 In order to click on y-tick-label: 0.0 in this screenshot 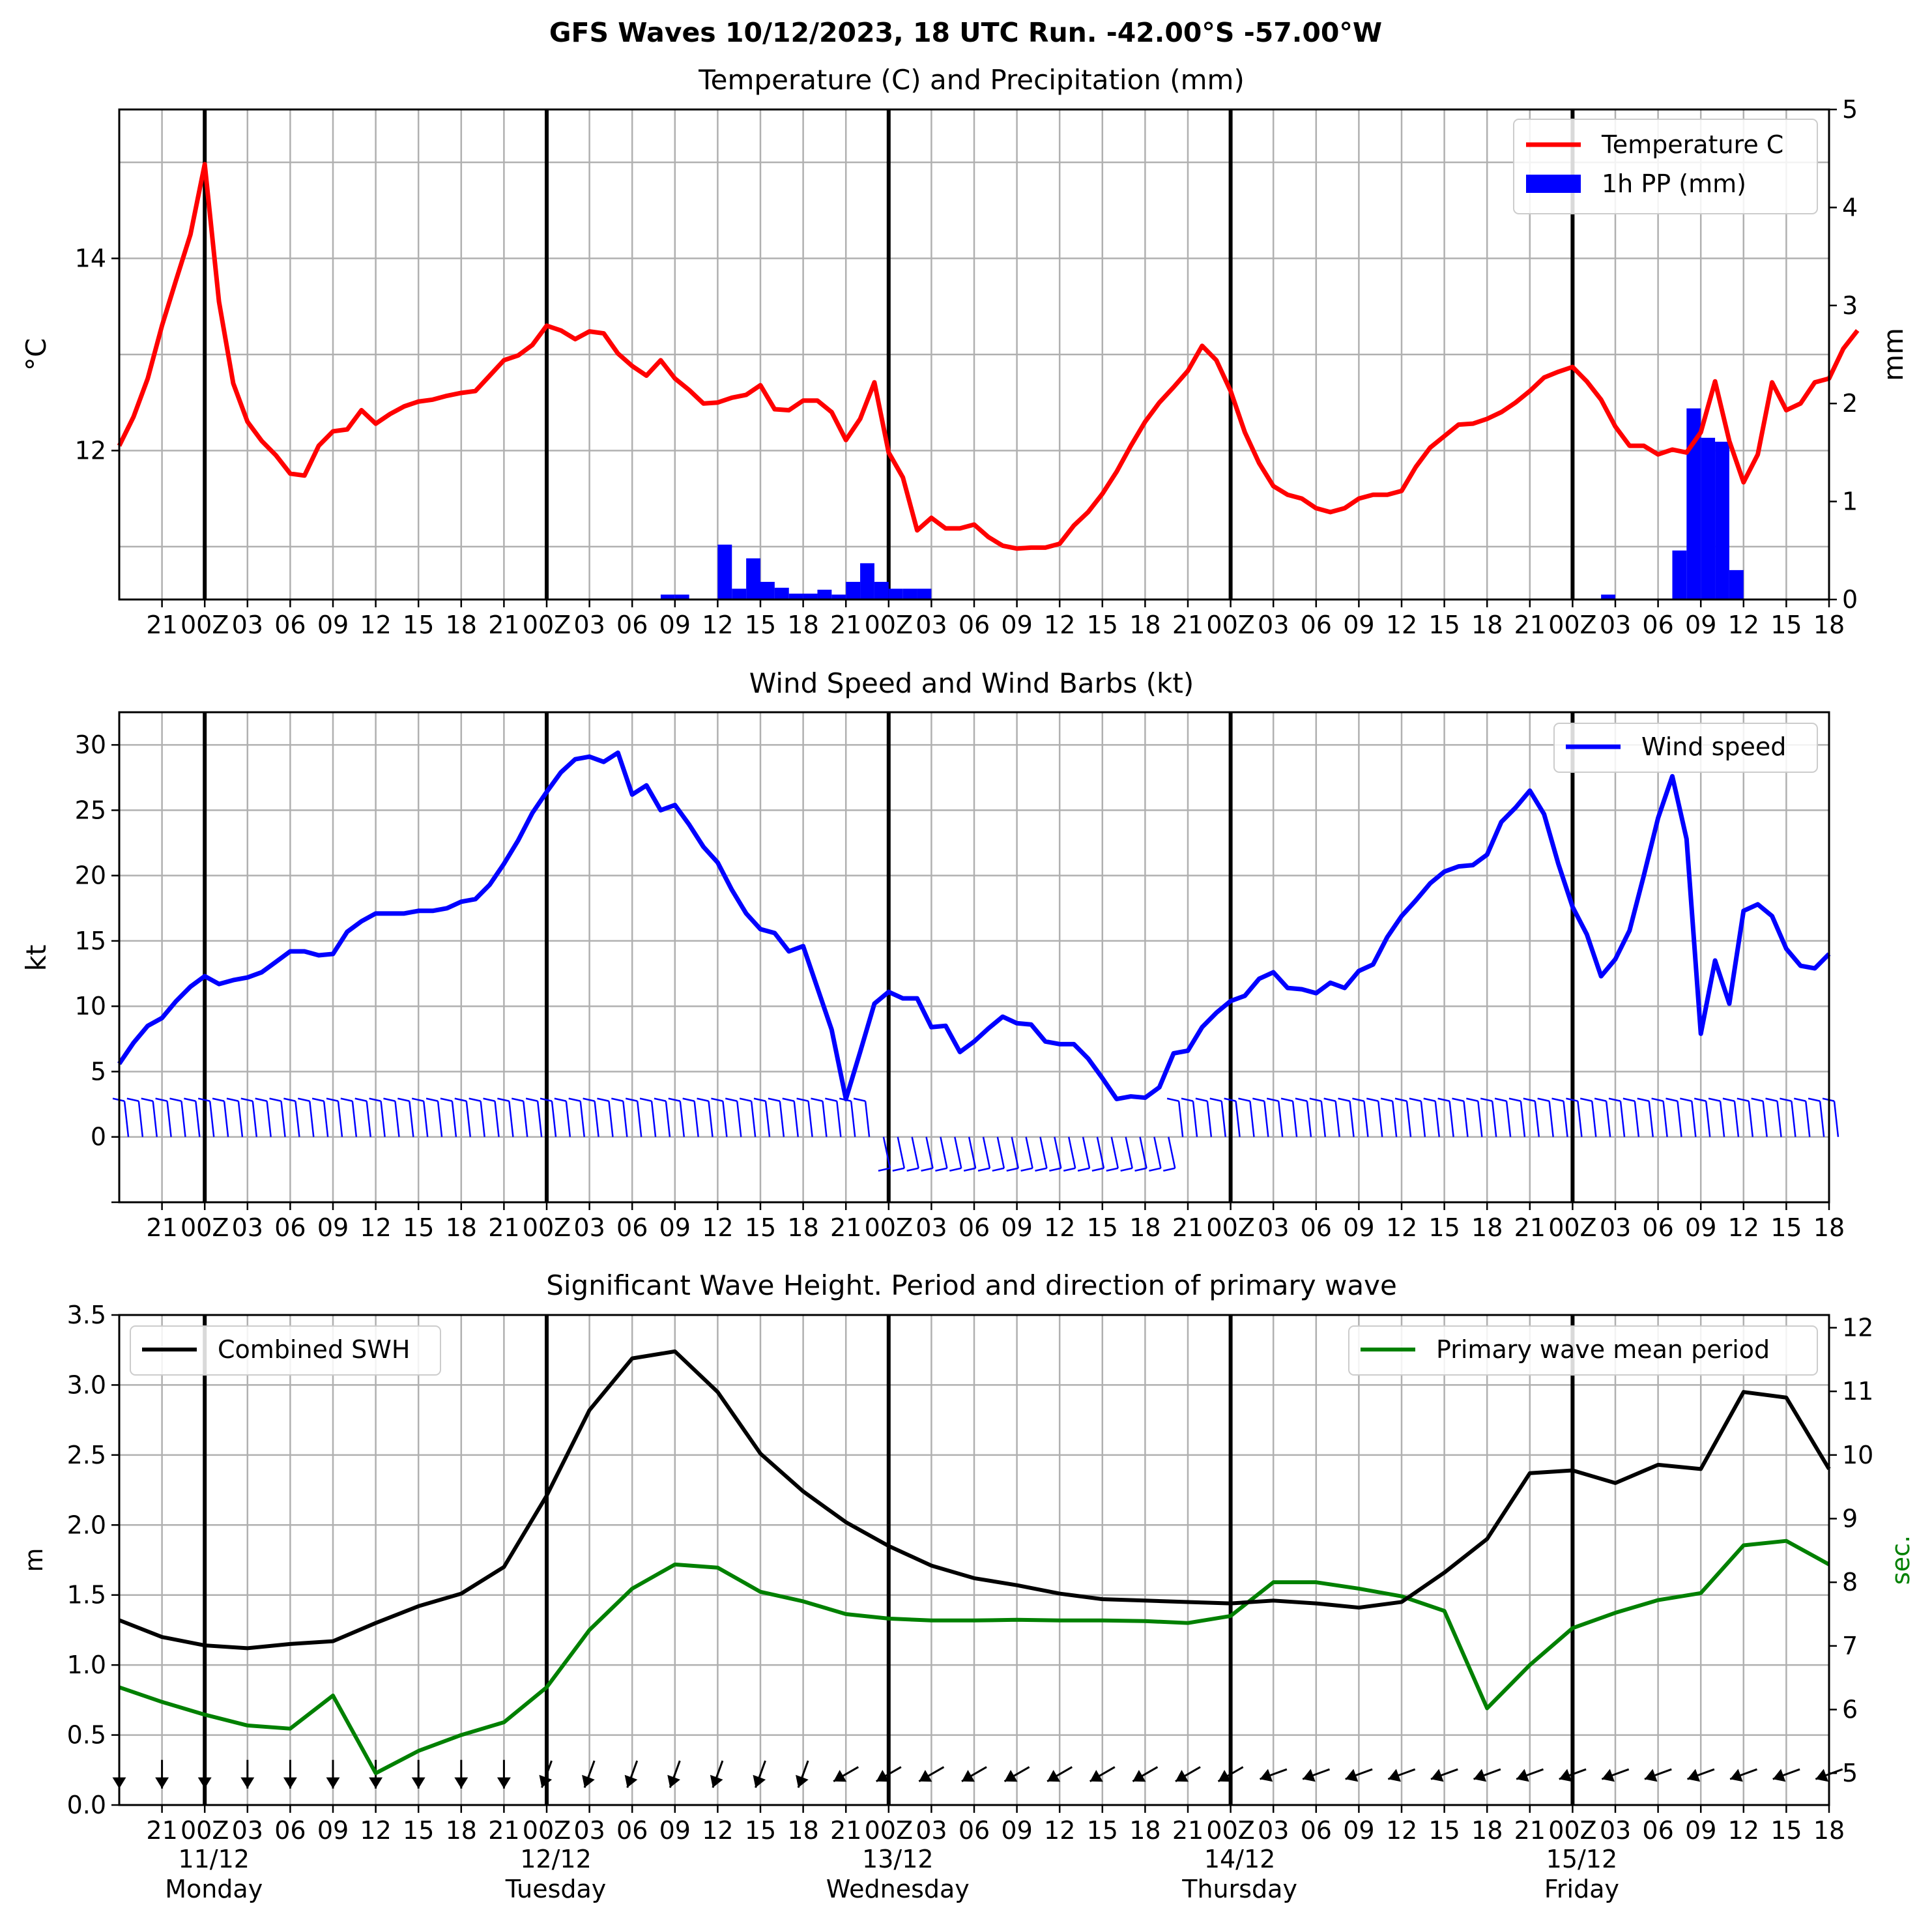, I will do `click(86, 1805)`.